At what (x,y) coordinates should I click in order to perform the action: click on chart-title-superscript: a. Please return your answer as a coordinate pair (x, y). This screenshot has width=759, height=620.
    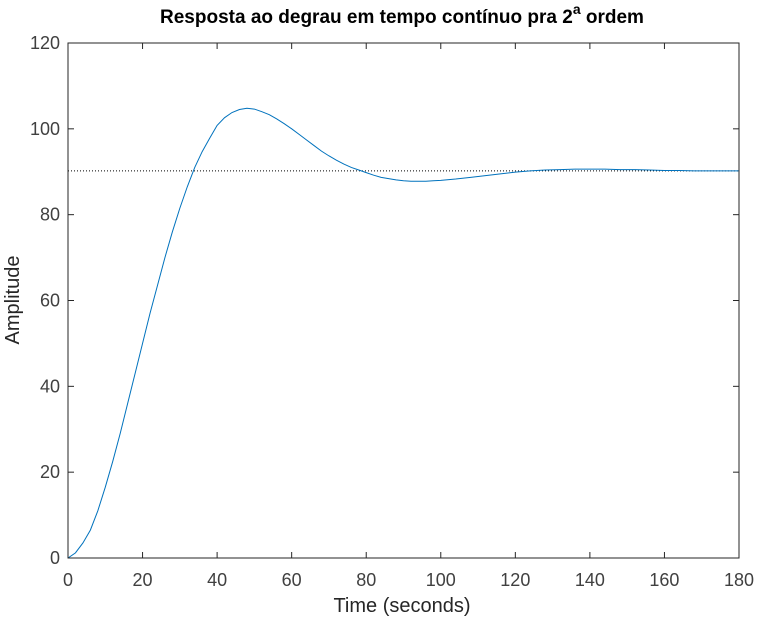
    Looking at the image, I should click on (577, 9).